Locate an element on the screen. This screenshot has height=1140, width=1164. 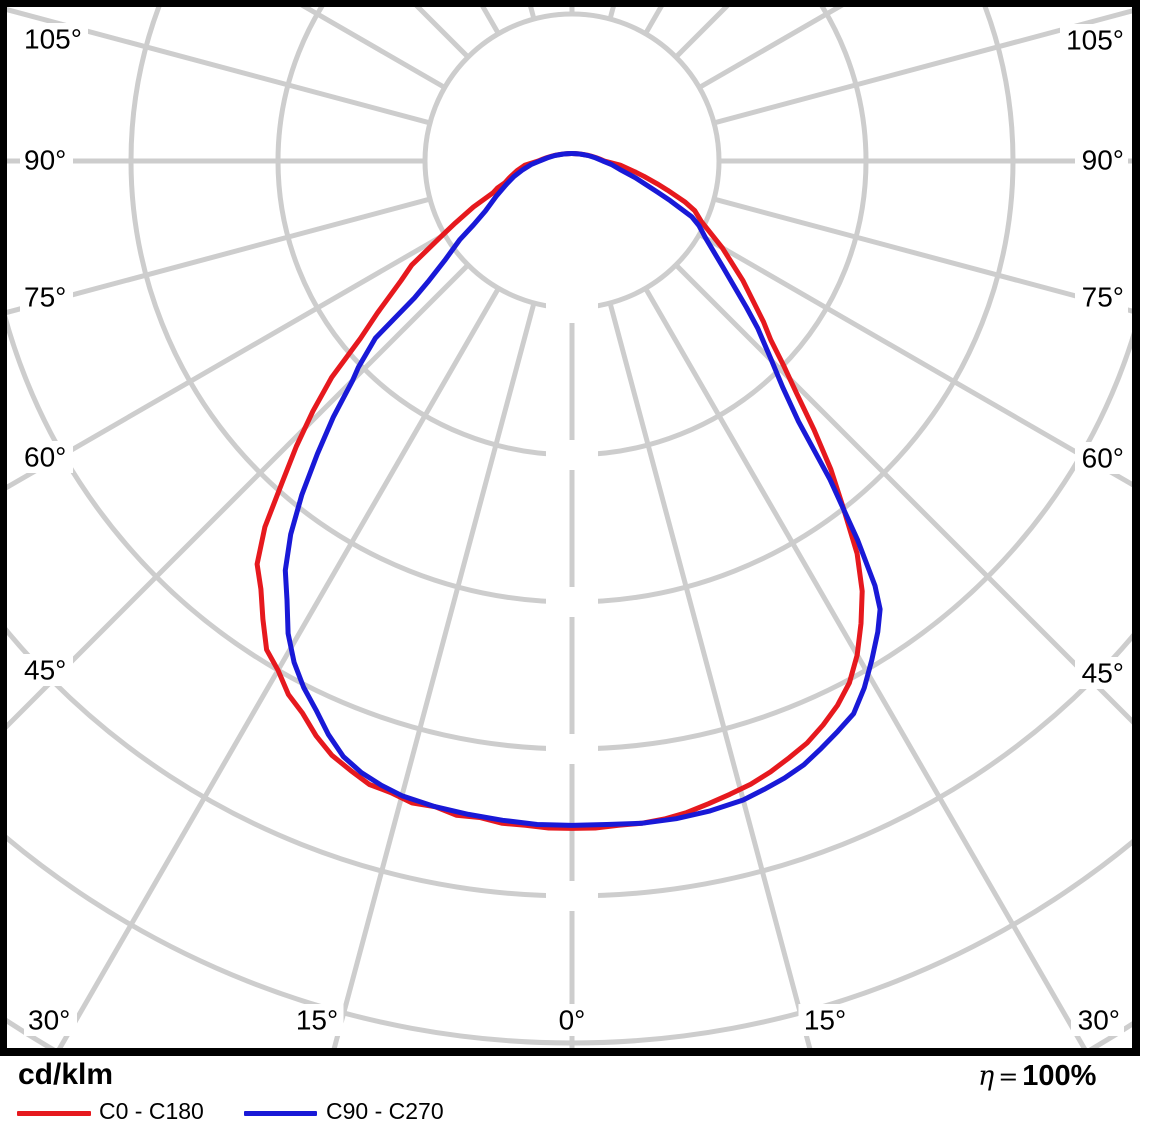
legend-swatch-c0-c180 is located at coordinates (54, 1113).